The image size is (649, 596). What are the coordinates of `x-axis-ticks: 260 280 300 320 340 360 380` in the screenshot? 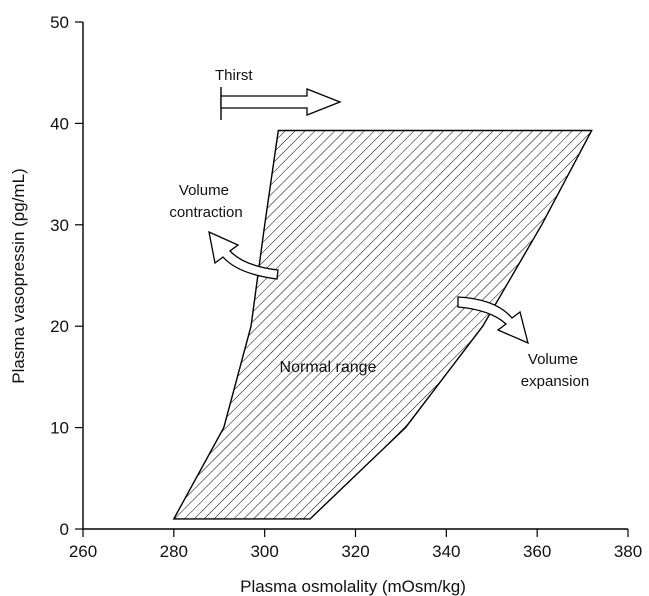 It's located at (355, 545).